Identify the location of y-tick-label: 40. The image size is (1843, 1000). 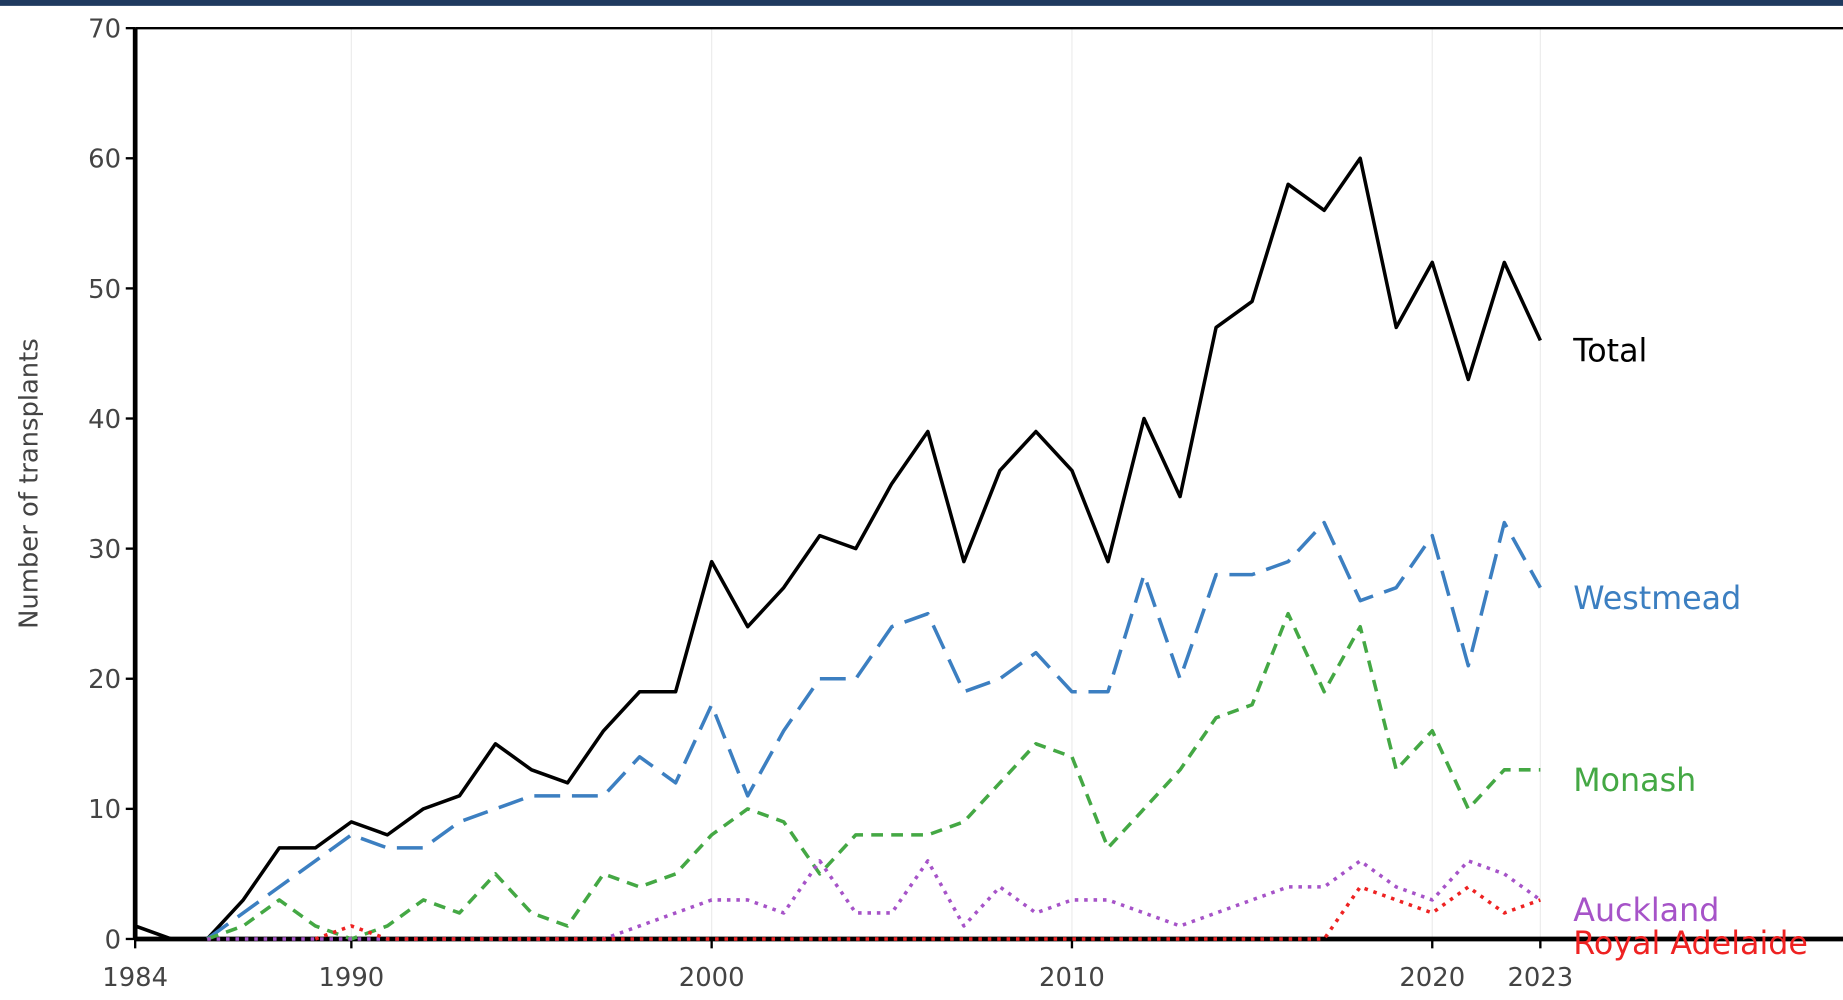
(104, 420).